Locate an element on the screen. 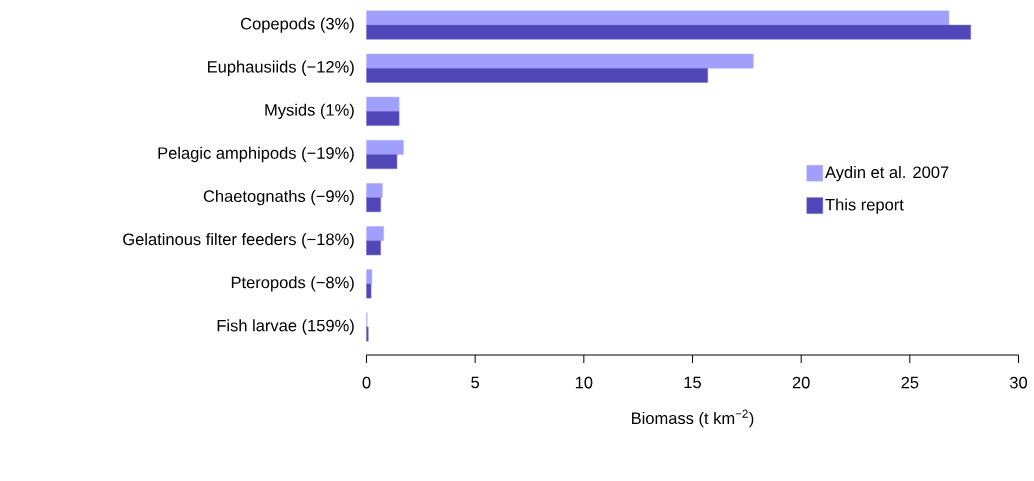 This screenshot has height=481, width=1034. x-tick-label: 20 is located at coordinates (801, 382).